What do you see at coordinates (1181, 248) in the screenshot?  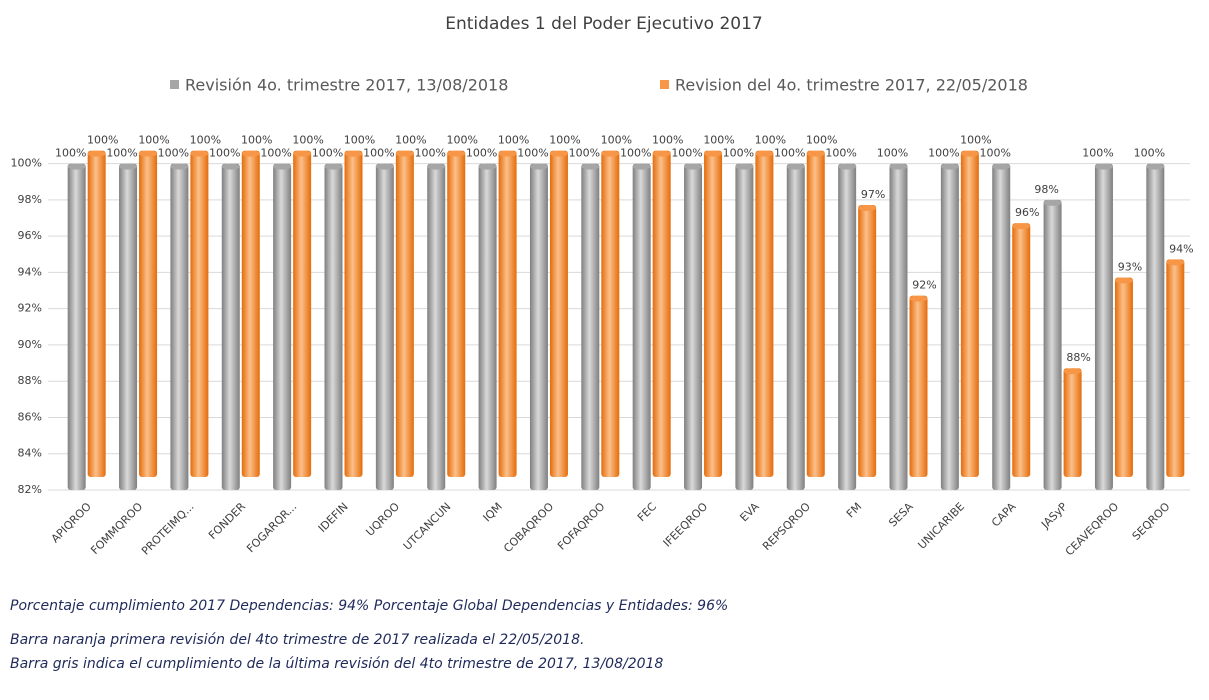 I see `data-label: 94%` at bounding box center [1181, 248].